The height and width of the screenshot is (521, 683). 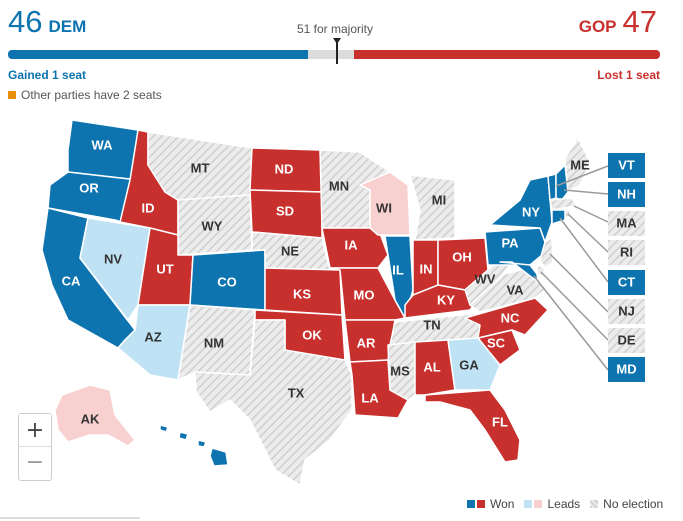 I want to click on state-label-va: VA, so click(x=515, y=289).